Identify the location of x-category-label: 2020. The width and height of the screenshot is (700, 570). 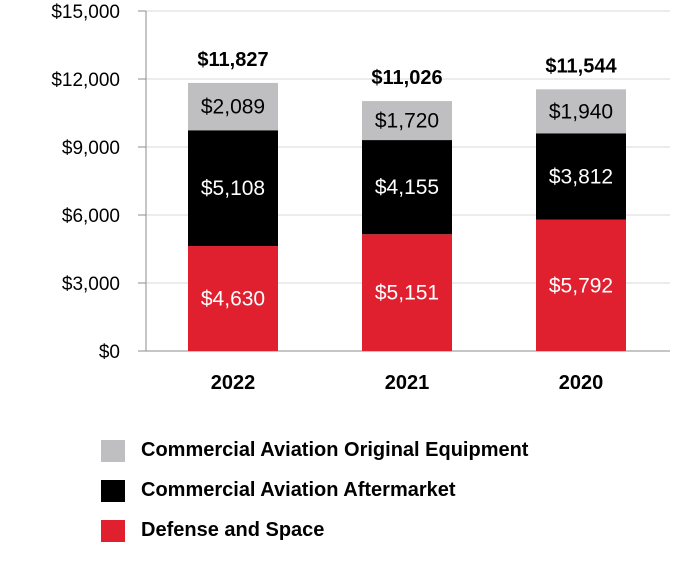
(581, 383).